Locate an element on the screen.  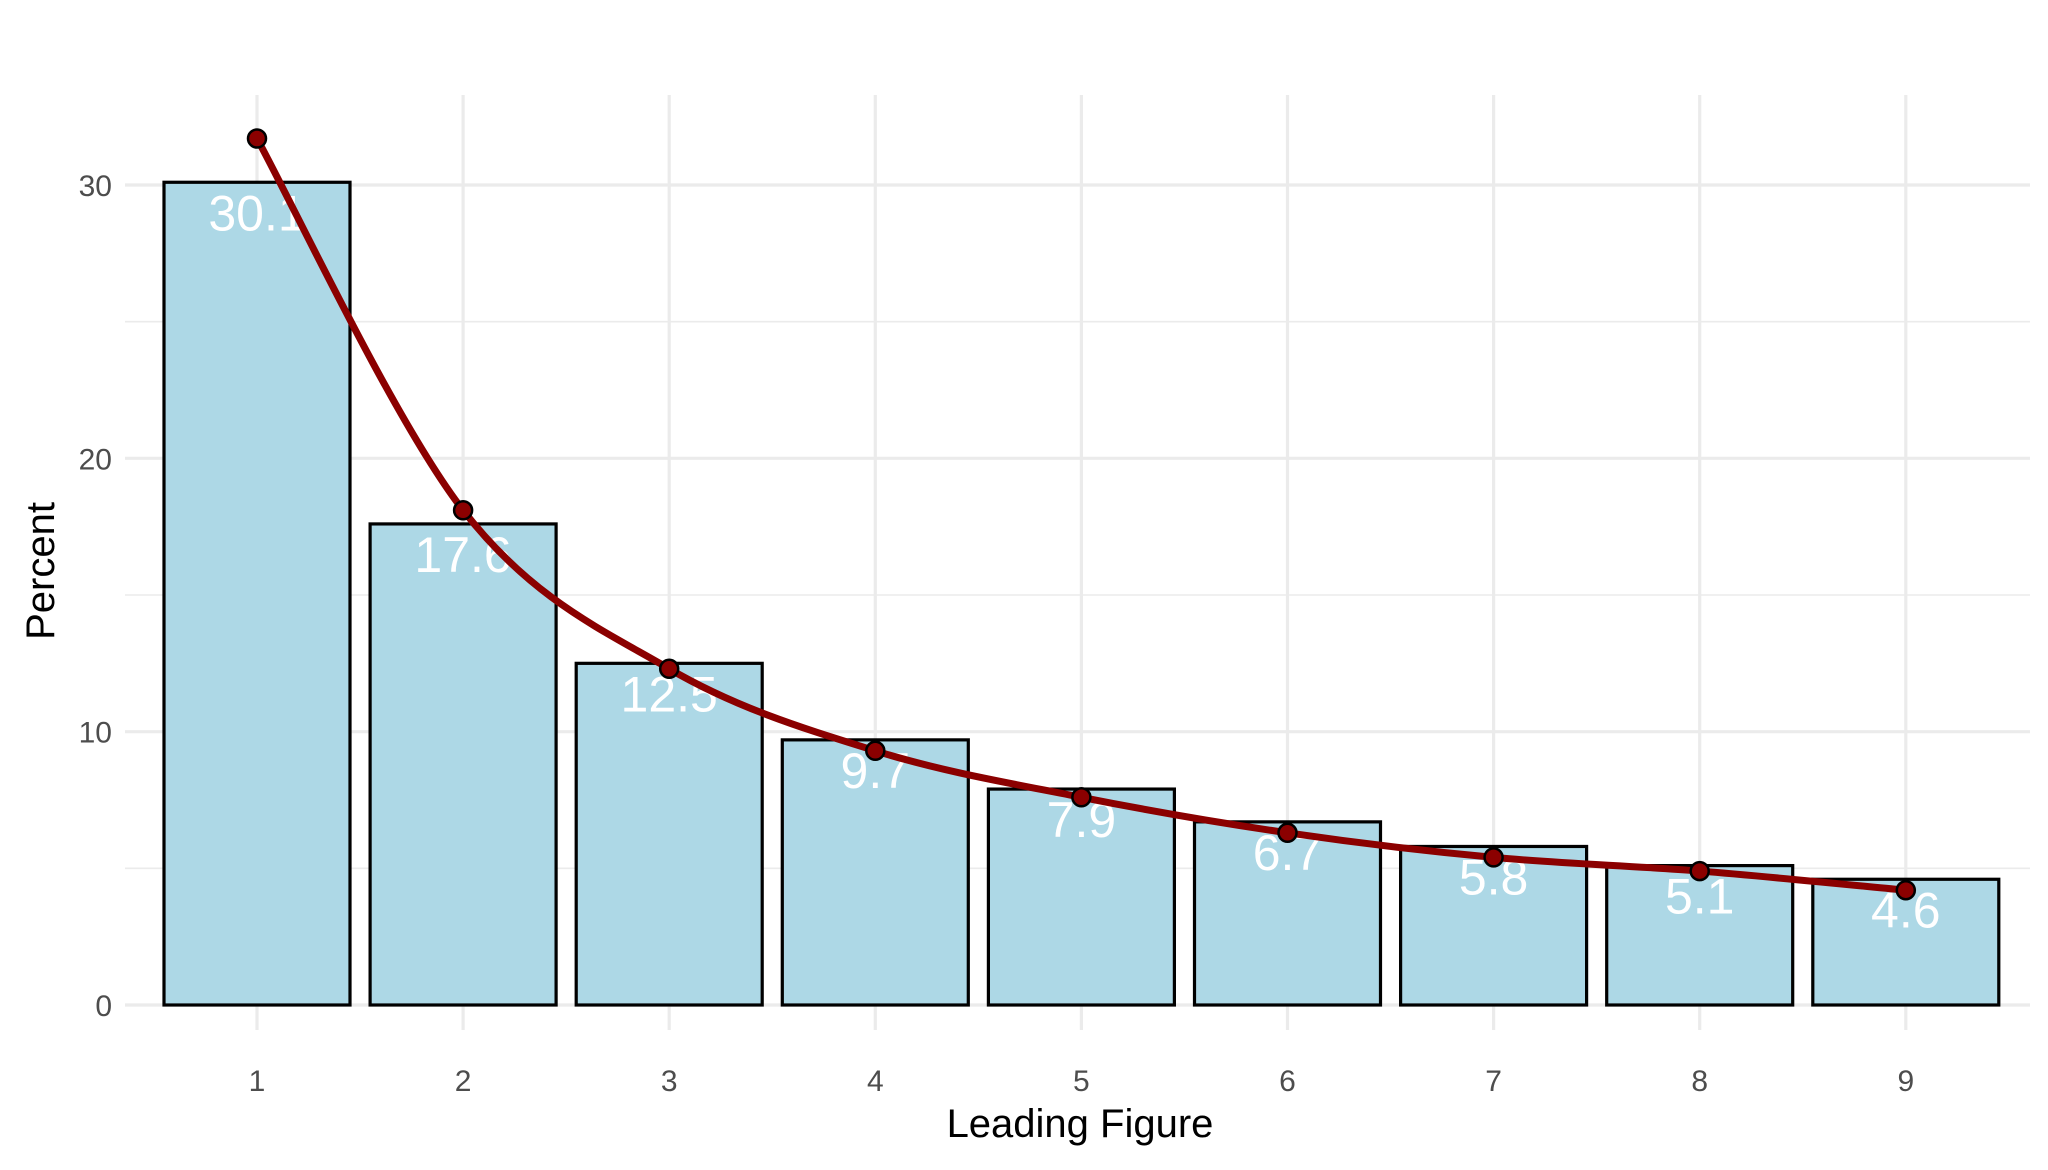
x-tick-label: 9 is located at coordinates (1905, 1081).